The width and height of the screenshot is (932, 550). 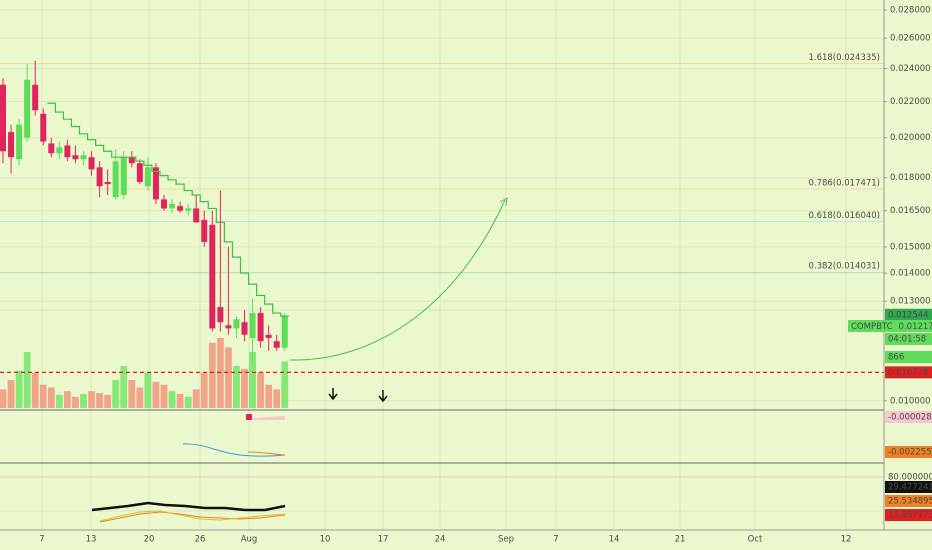 What do you see at coordinates (910, 39) in the screenshot?
I see `y-tick-label: 0.026000` at bounding box center [910, 39].